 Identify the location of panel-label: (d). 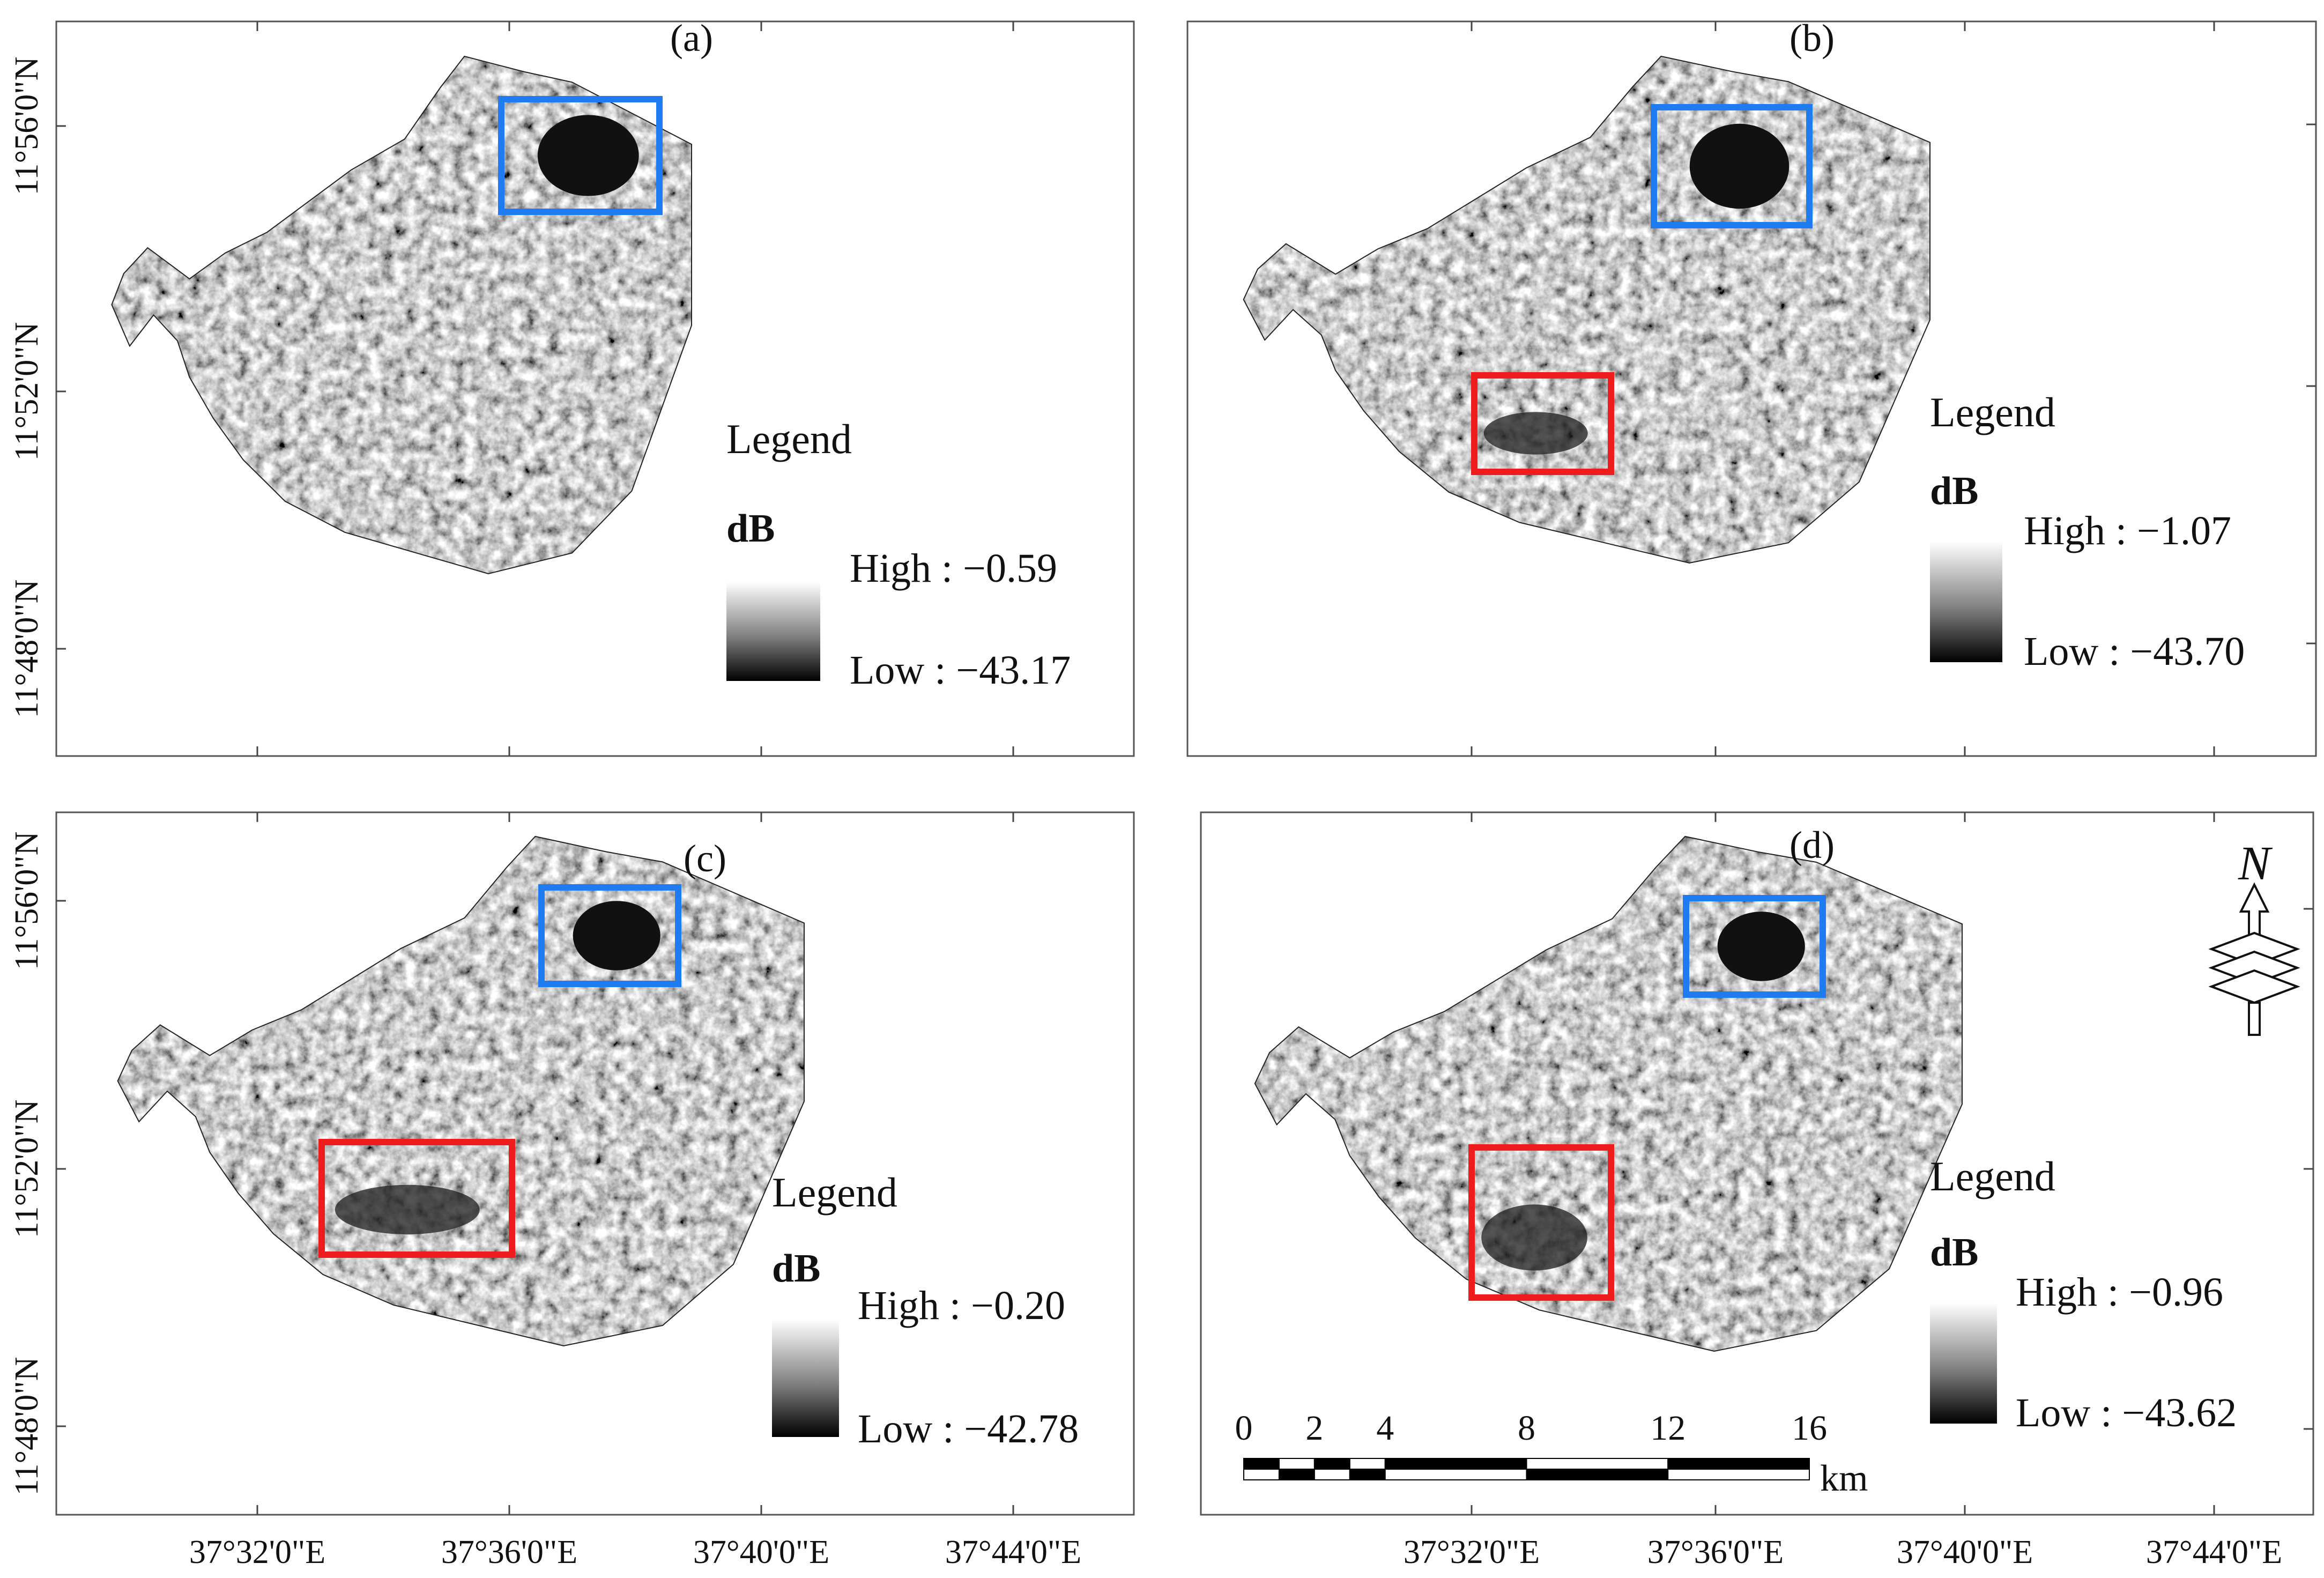
(1813, 845).